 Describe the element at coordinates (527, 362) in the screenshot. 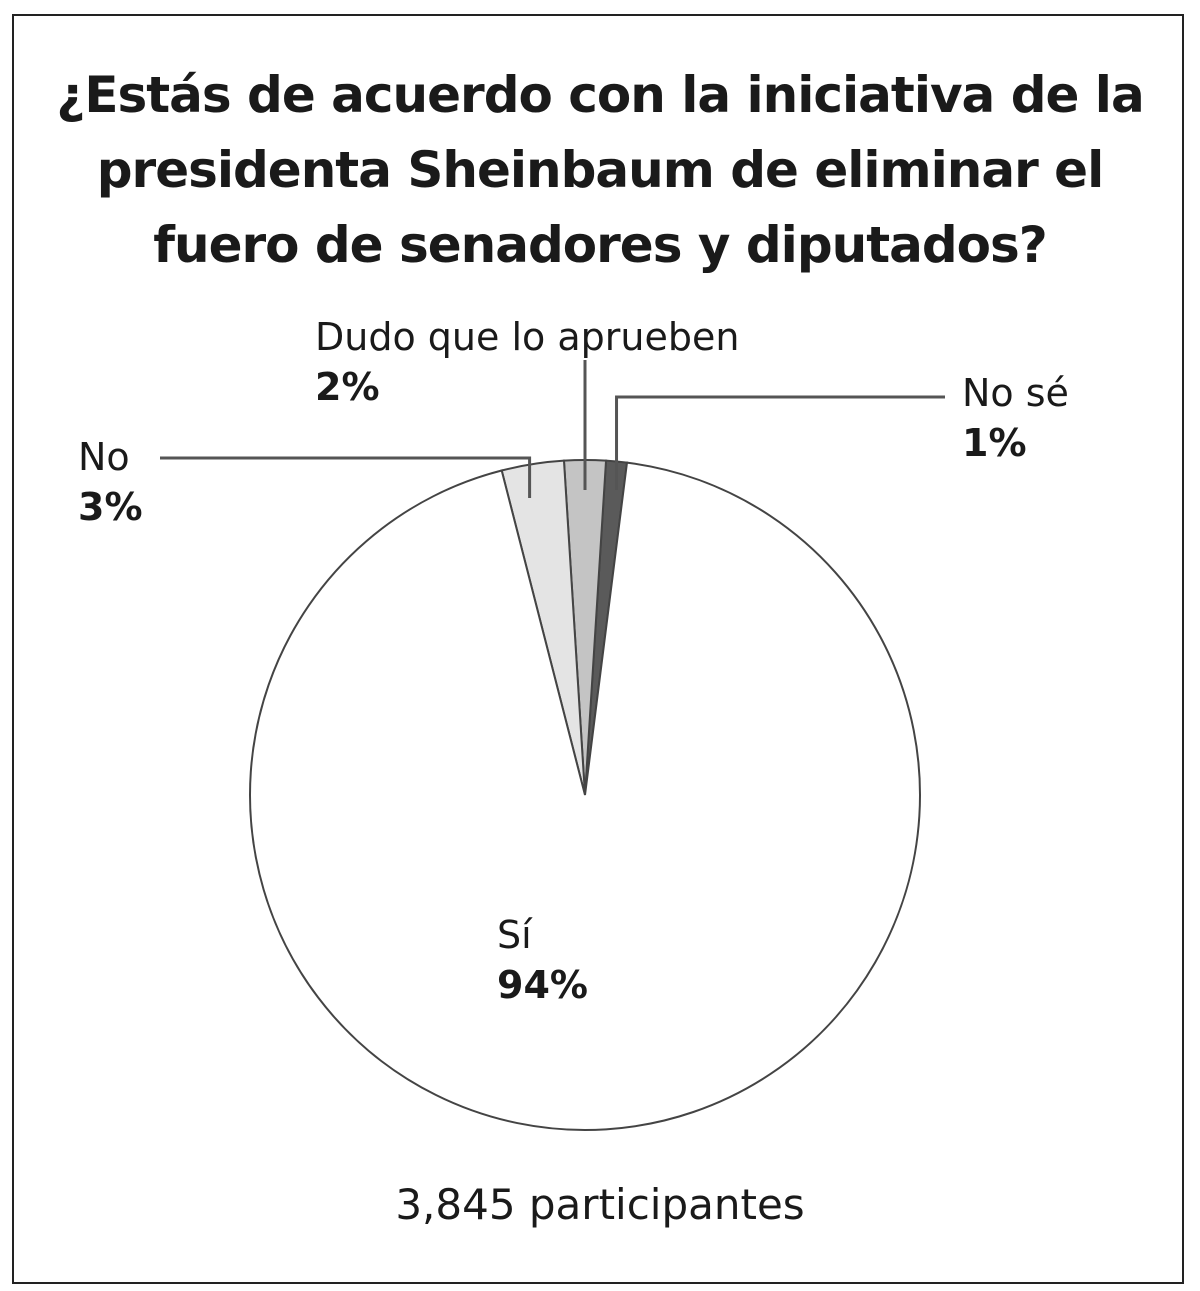

I see `label-dudo: Dudo que lo aprueben 2%` at that location.